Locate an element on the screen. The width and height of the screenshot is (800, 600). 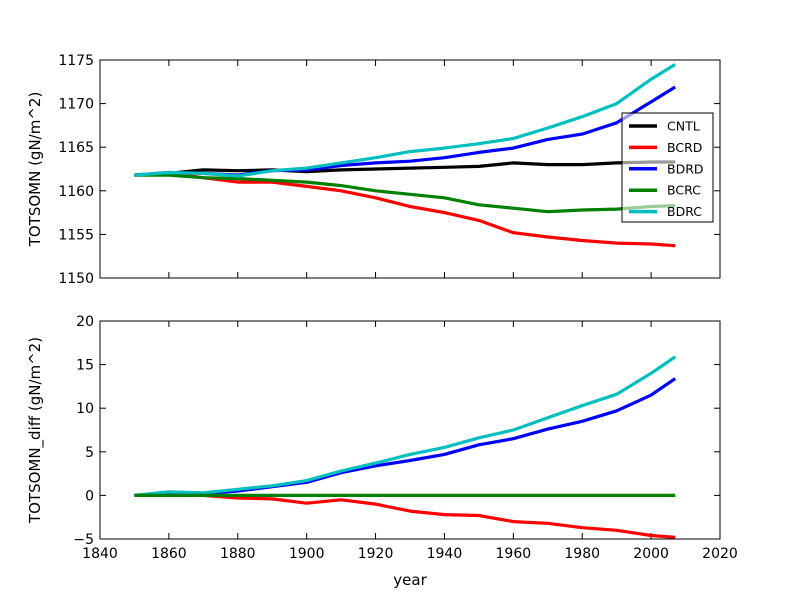
x-tick-label: 1880 is located at coordinates (238, 554).